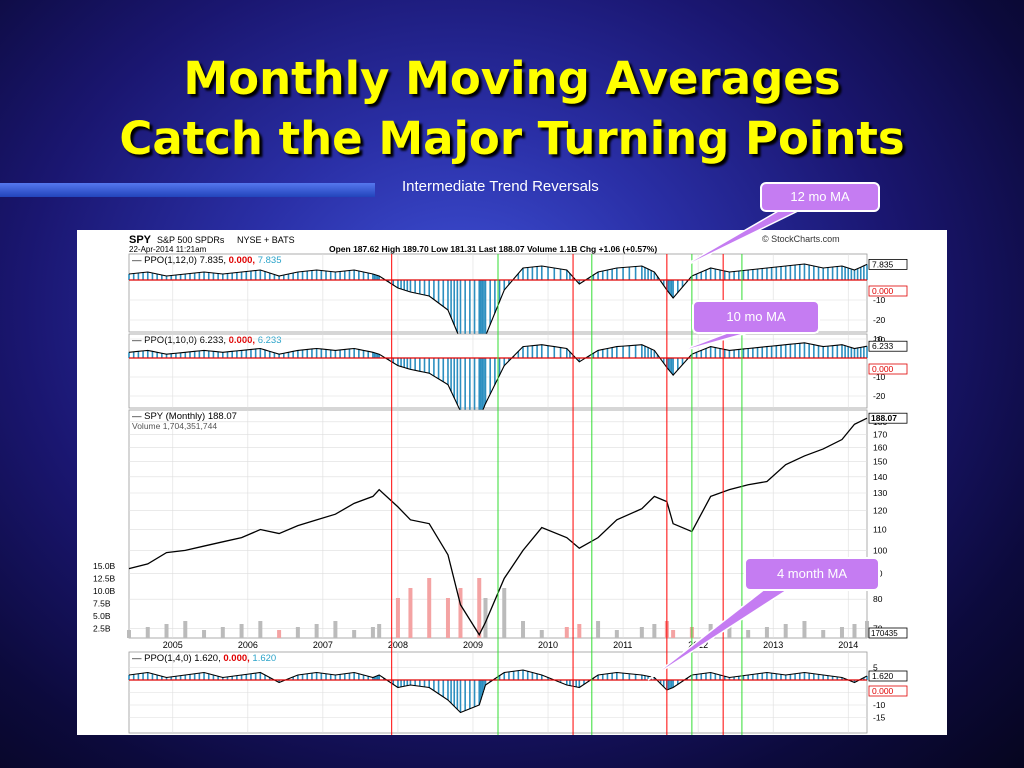  Describe the element at coordinates (880, 448) in the screenshot. I see `axis-tick-label: 160` at that location.